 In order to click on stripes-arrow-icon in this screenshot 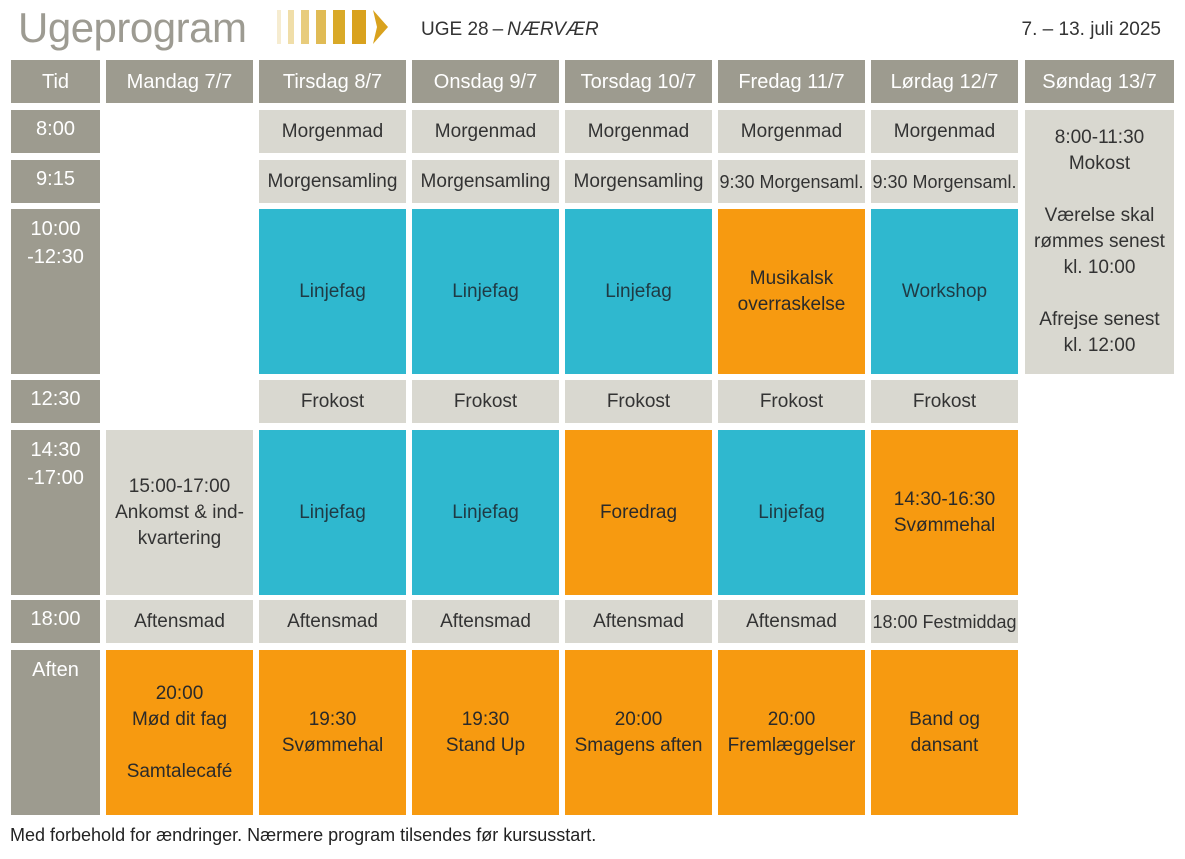, I will do `click(332, 27)`.